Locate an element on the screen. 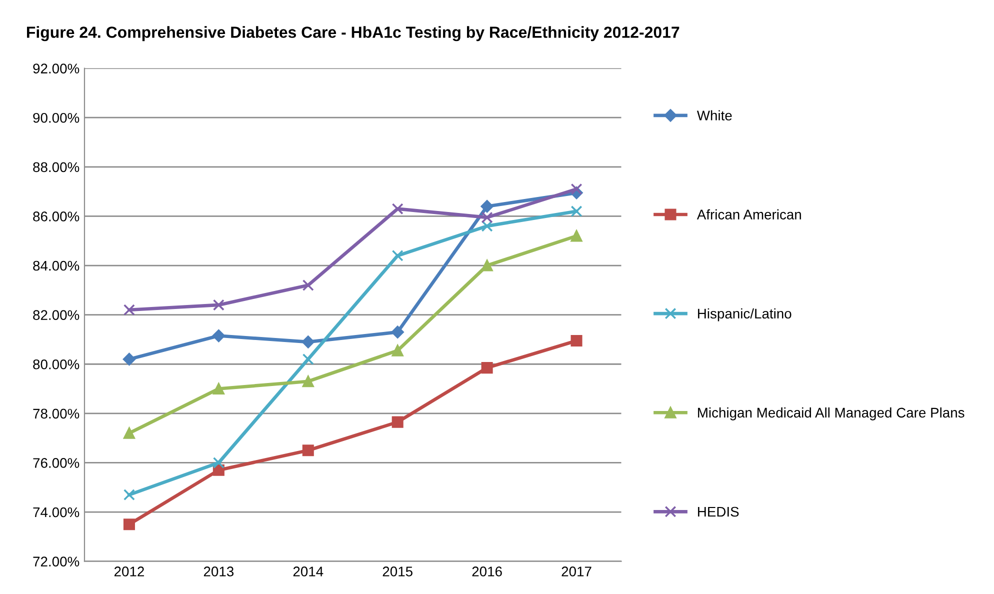 The width and height of the screenshot is (994, 594). y-tick-label: 92.00% is located at coordinates (56, 69).